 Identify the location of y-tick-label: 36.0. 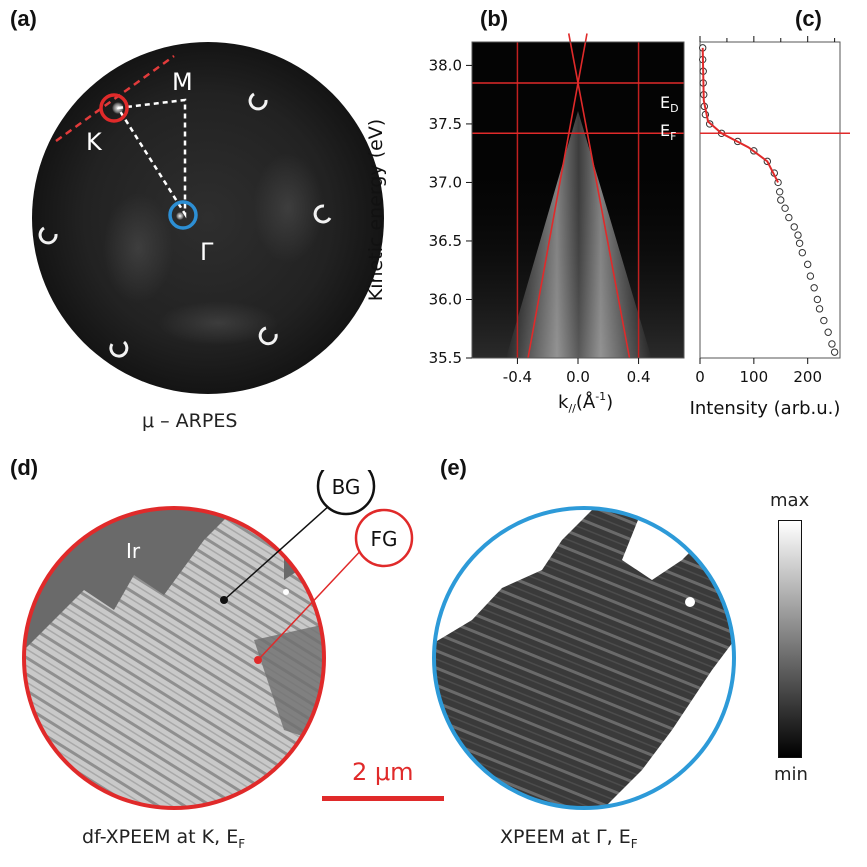
(445, 299).